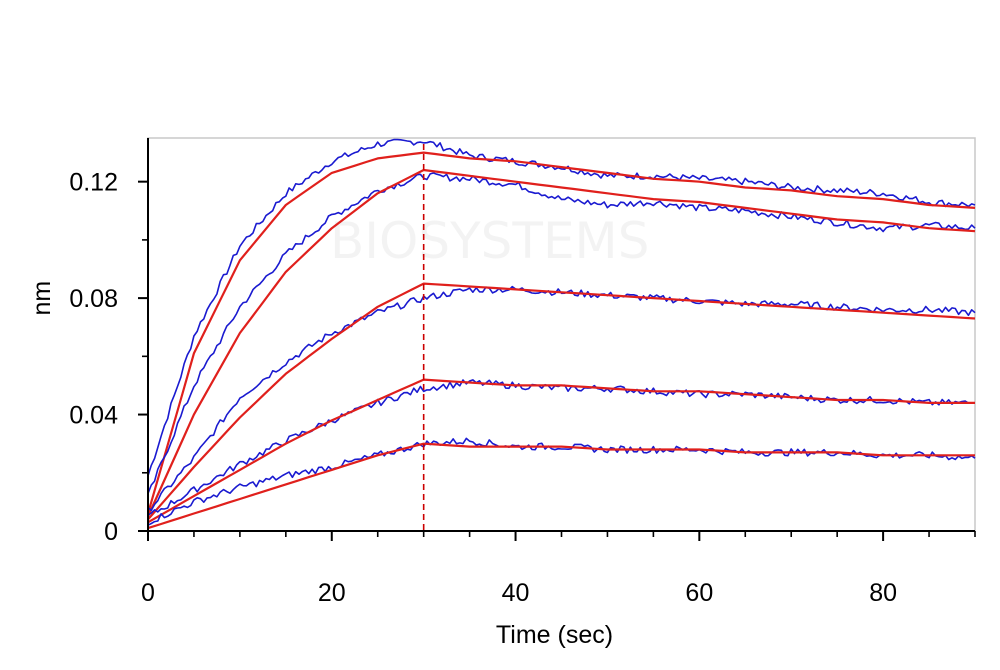 The height and width of the screenshot is (670, 1000). Describe the element at coordinates (93, 299) in the screenshot. I see `y-tick-label: 0.08` at that location.